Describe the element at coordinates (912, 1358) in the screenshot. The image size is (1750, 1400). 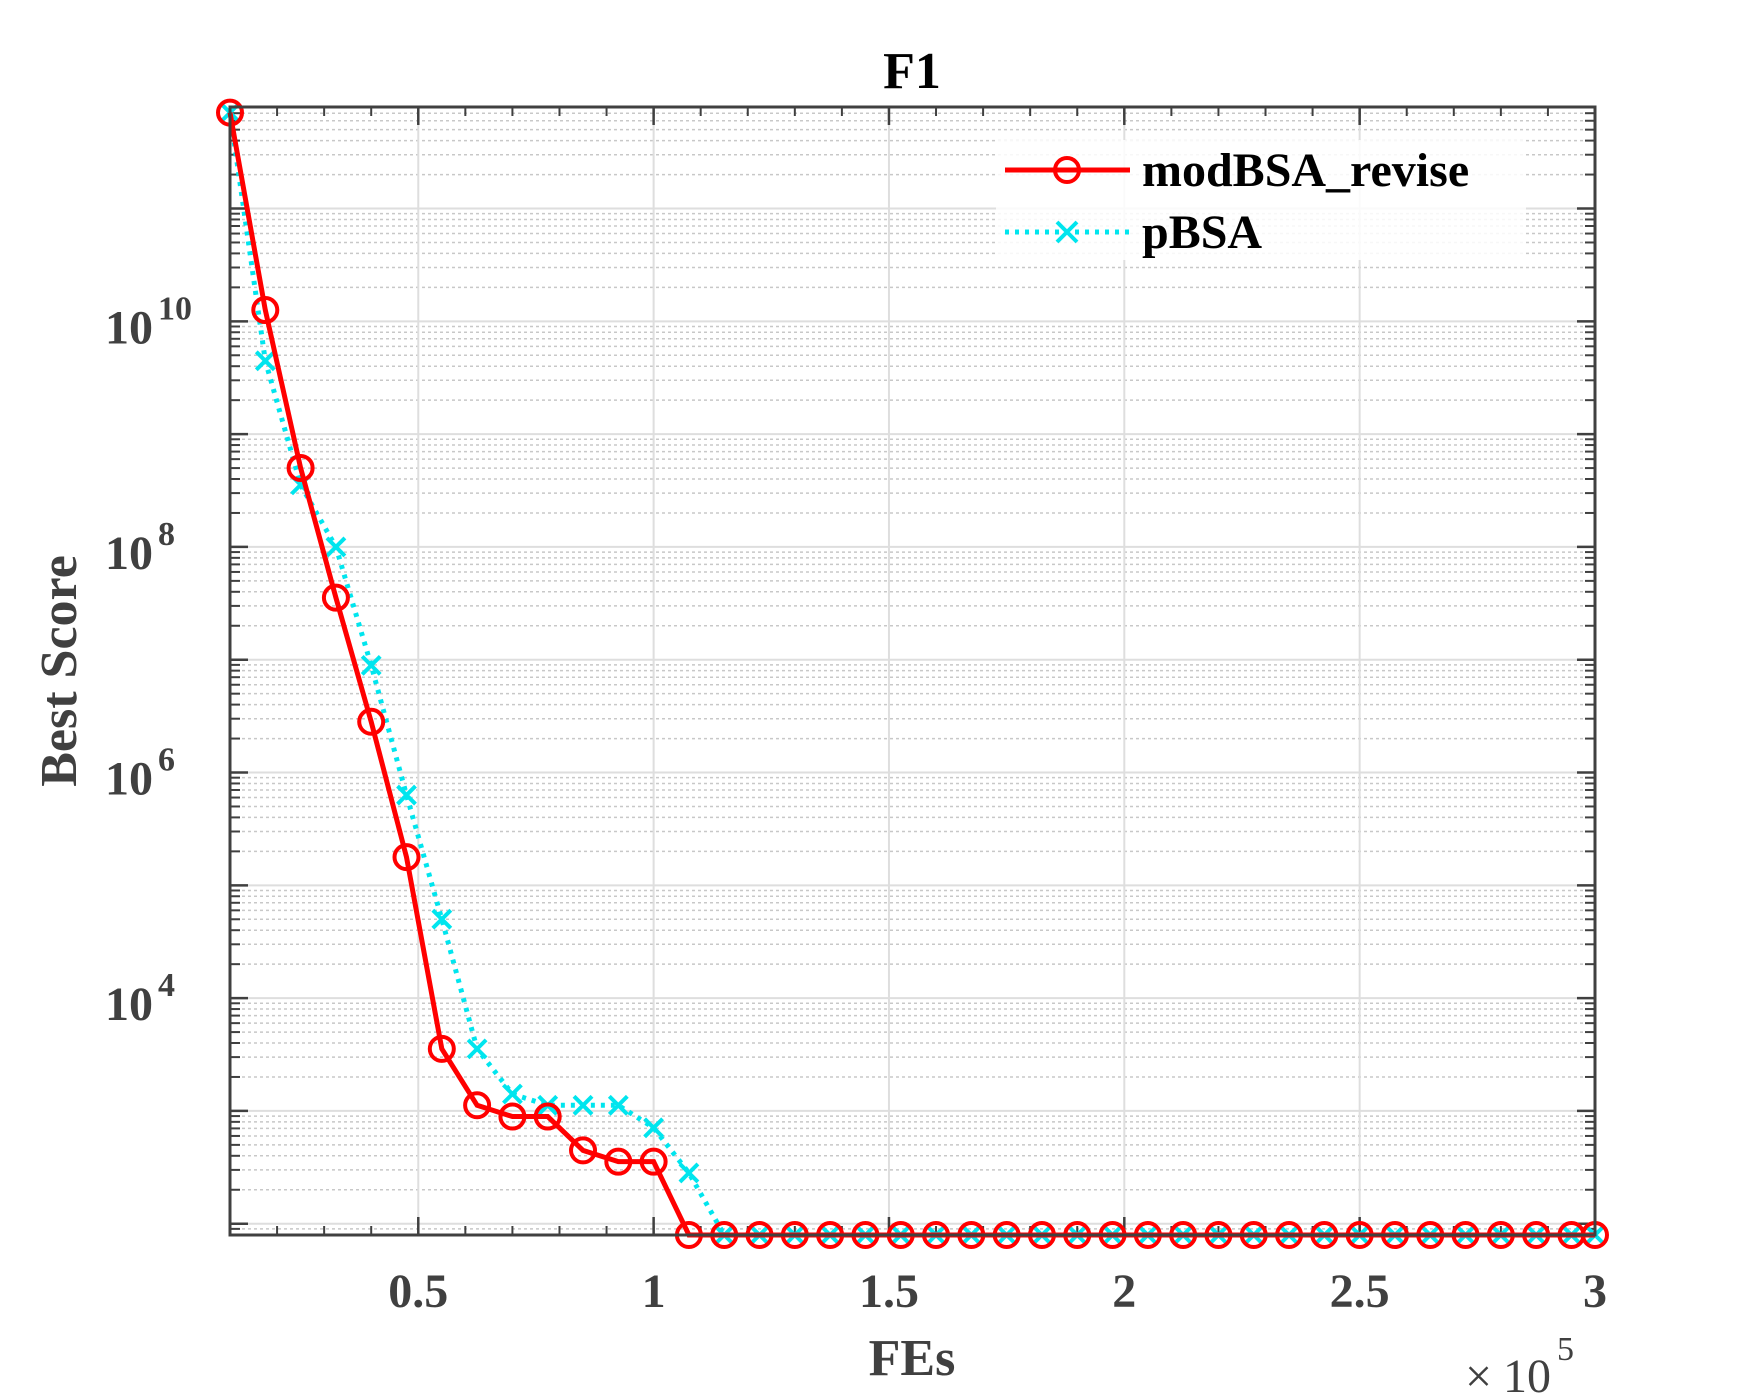
I see `x-axis-label: FEs` at that location.